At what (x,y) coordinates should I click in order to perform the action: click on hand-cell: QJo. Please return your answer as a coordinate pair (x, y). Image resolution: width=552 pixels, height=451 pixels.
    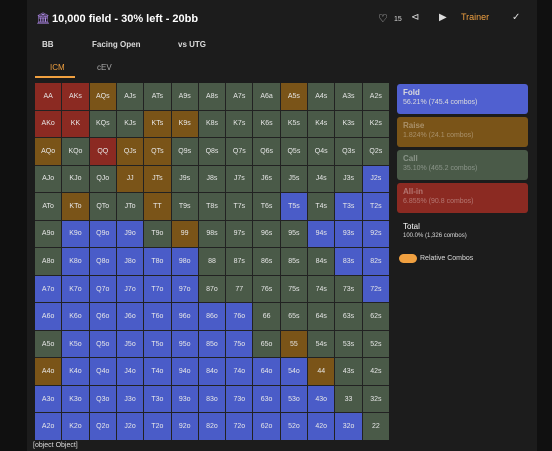
    Looking at the image, I should click on (102, 179).